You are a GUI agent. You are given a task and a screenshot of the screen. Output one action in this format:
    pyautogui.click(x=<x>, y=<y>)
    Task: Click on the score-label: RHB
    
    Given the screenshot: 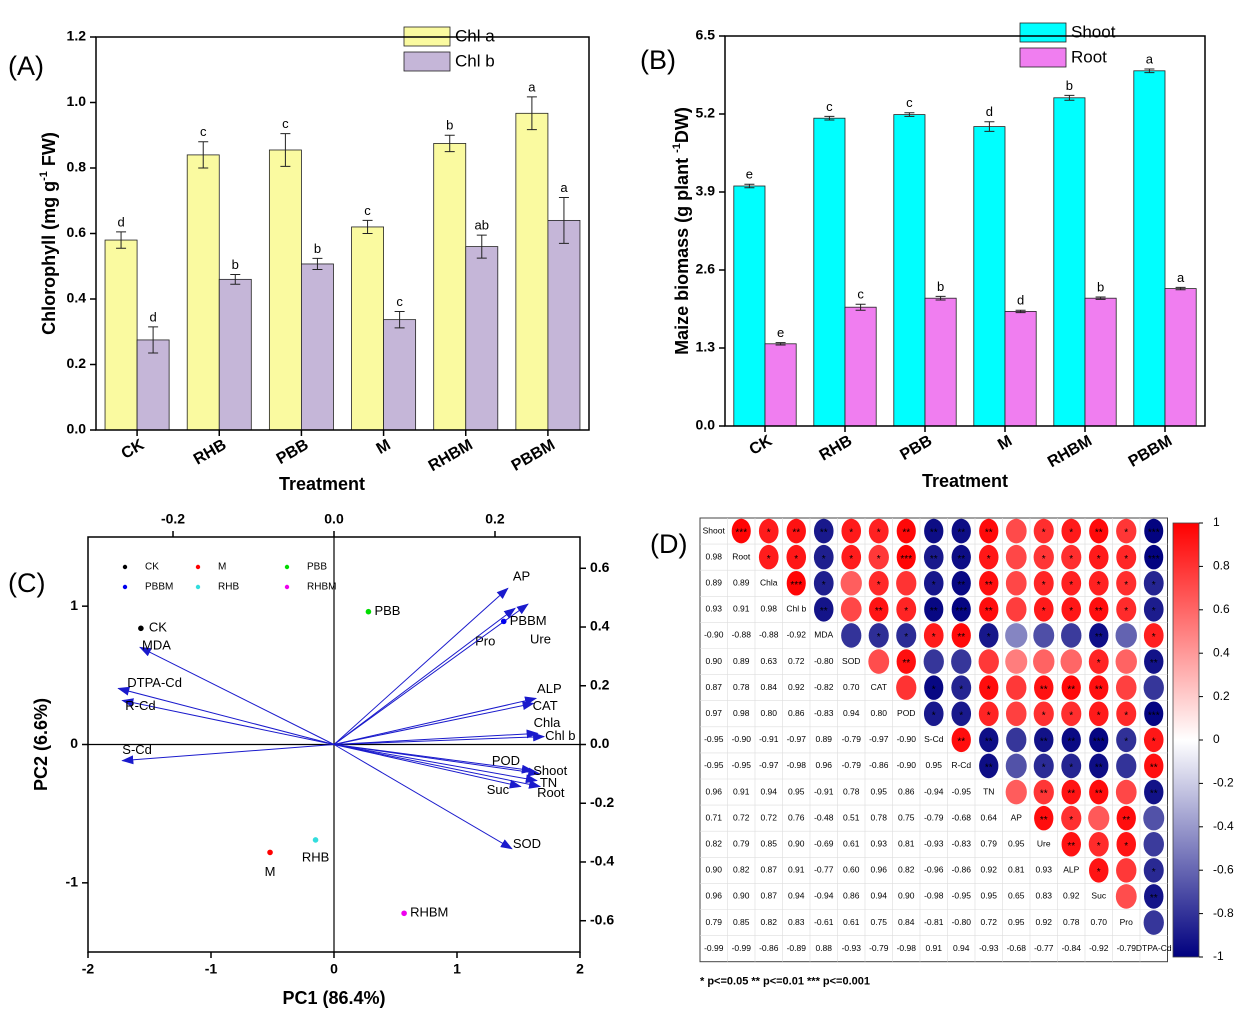 What is the action you would take?
    pyautogui.click(x=315, y=856)
    